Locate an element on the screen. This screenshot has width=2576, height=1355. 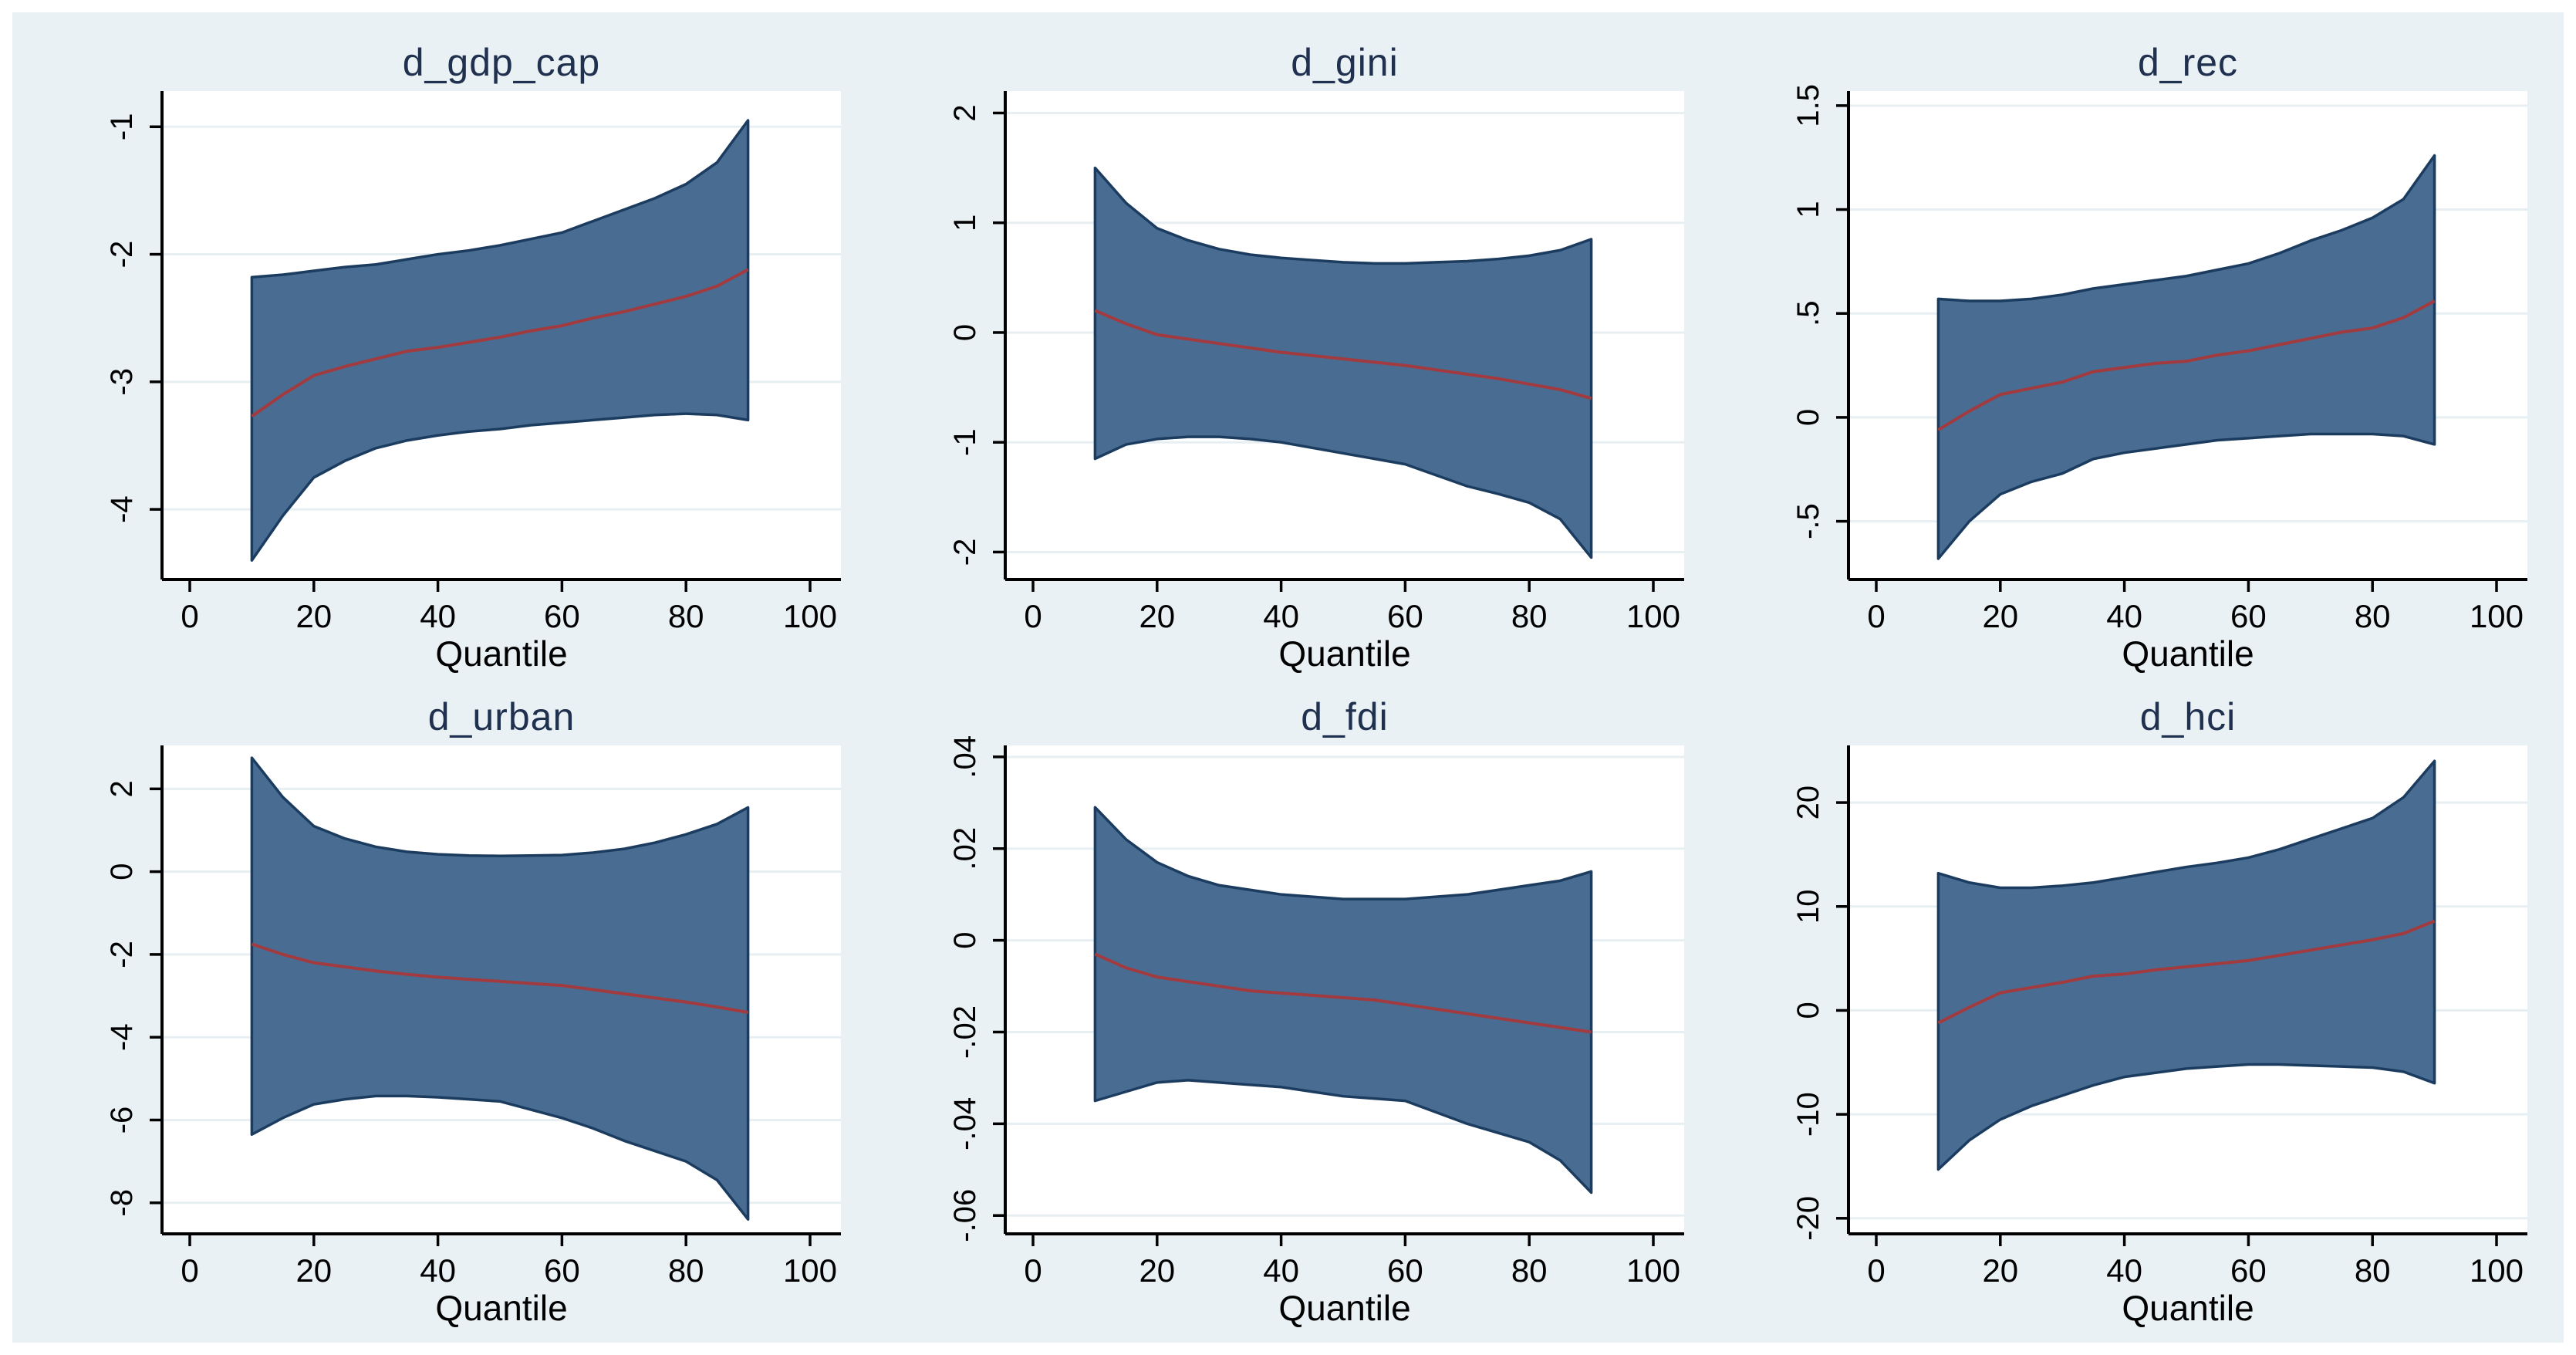
y-tick-label: -20 is located at coordinates (1808, 1218).